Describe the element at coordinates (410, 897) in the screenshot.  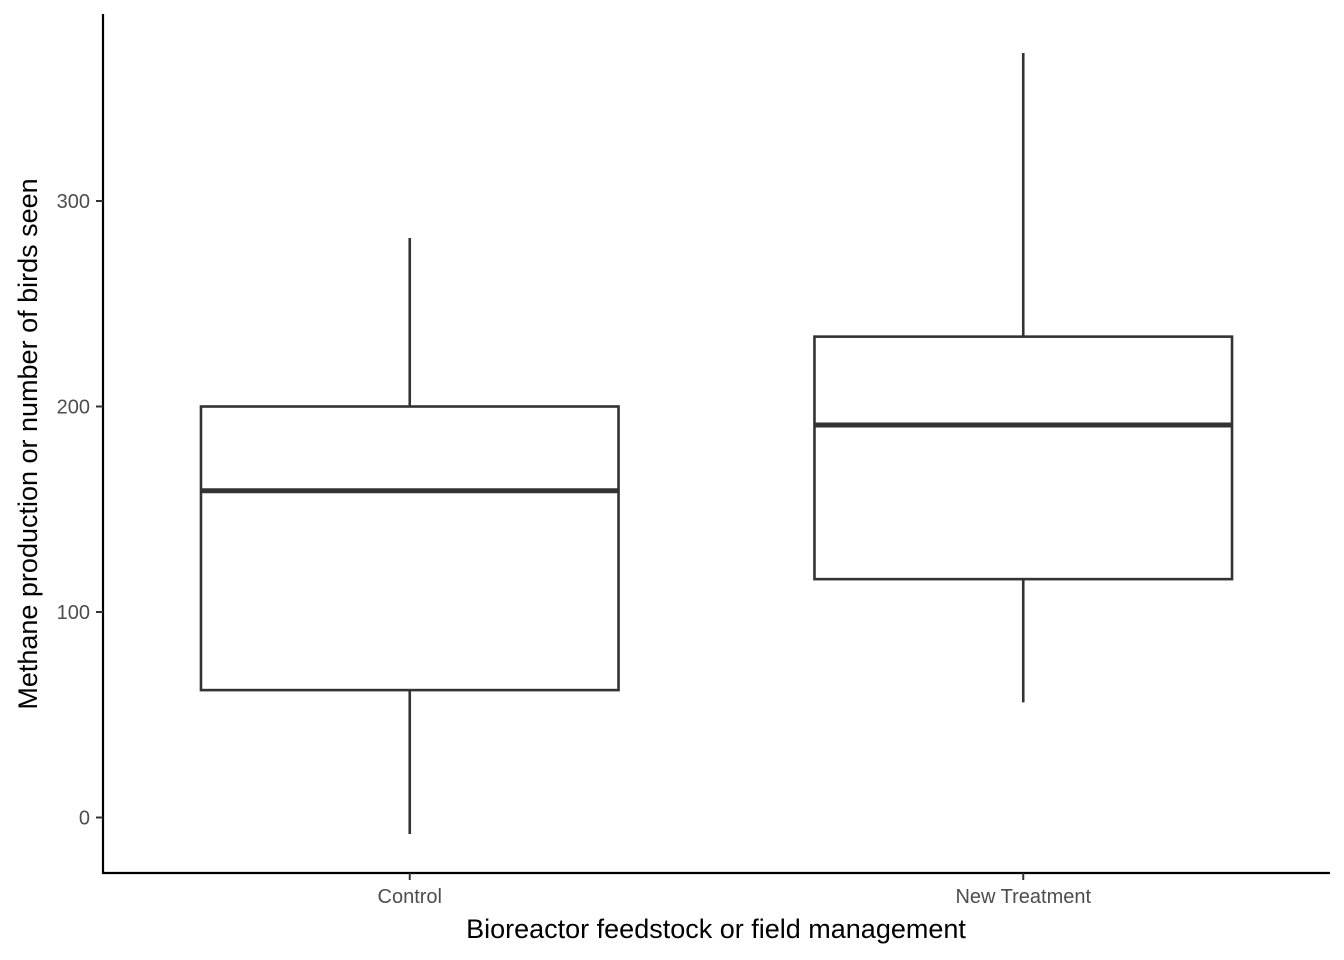
I see `x-tick-label: Control` at that location.